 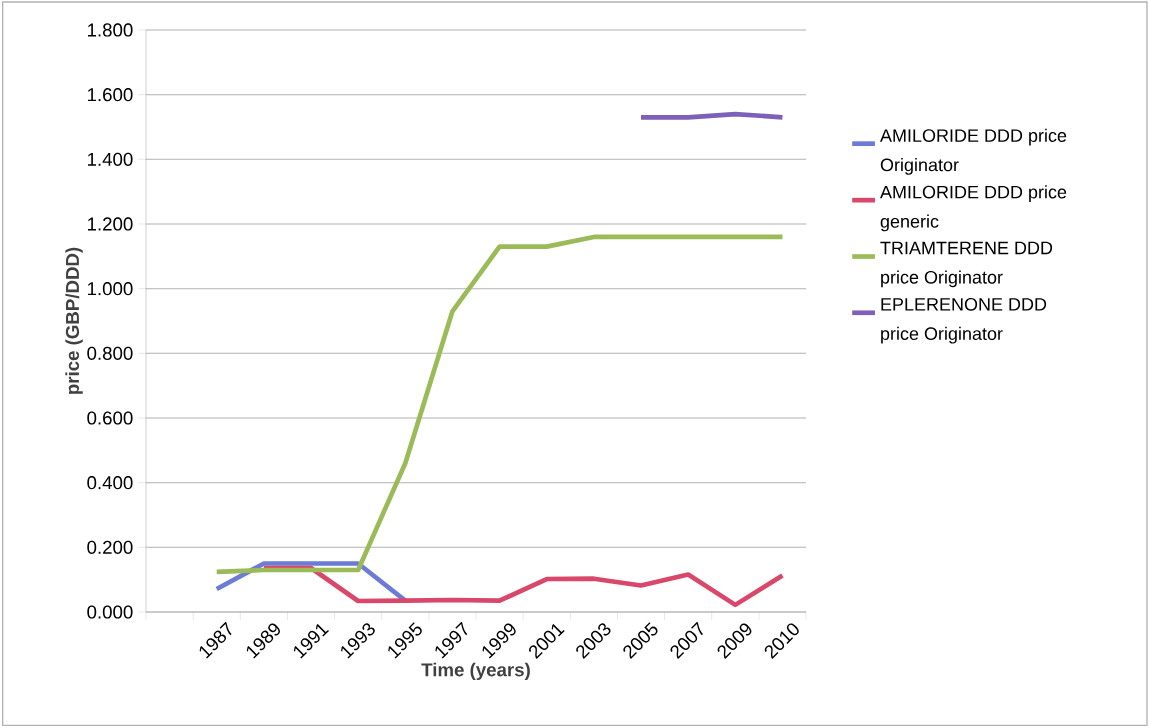 I want to click on y-axis-title: price (GBP/DDD), so click(x=74, y=320).